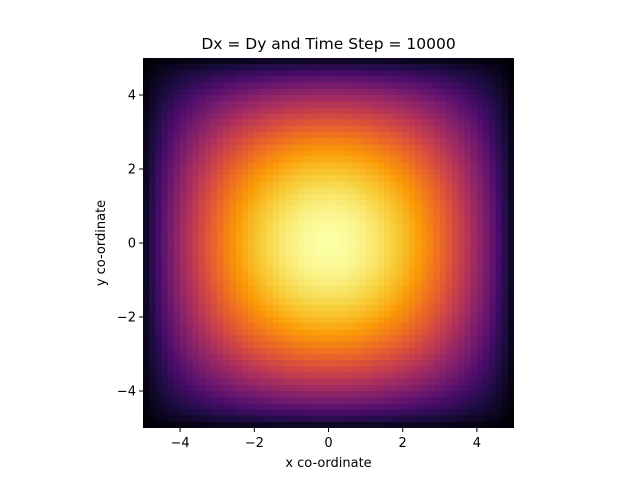 Image resolution: width=640 pixels, height=480 pixels. I want to click on x-tick-label: 2, so click(403, 443).